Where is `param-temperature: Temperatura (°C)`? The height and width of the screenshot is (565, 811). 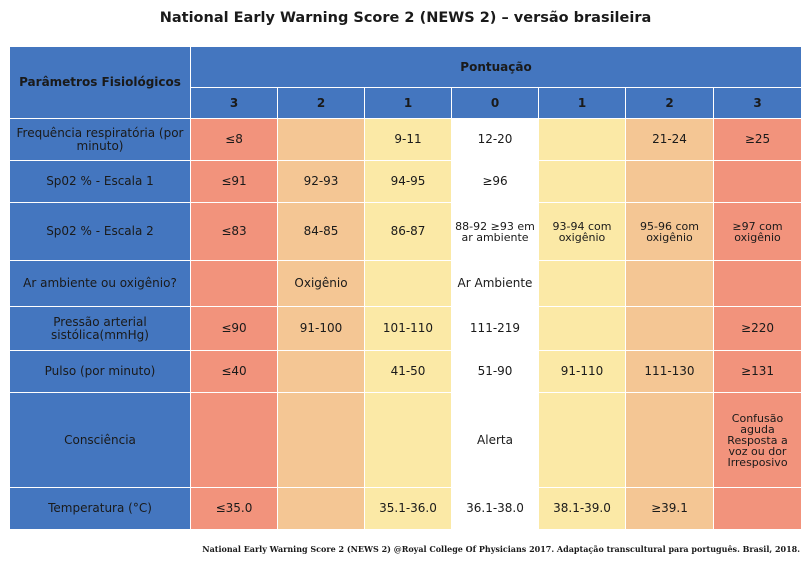
param-temperature: Temperatura (°C) is located at coordinates (100, 508).